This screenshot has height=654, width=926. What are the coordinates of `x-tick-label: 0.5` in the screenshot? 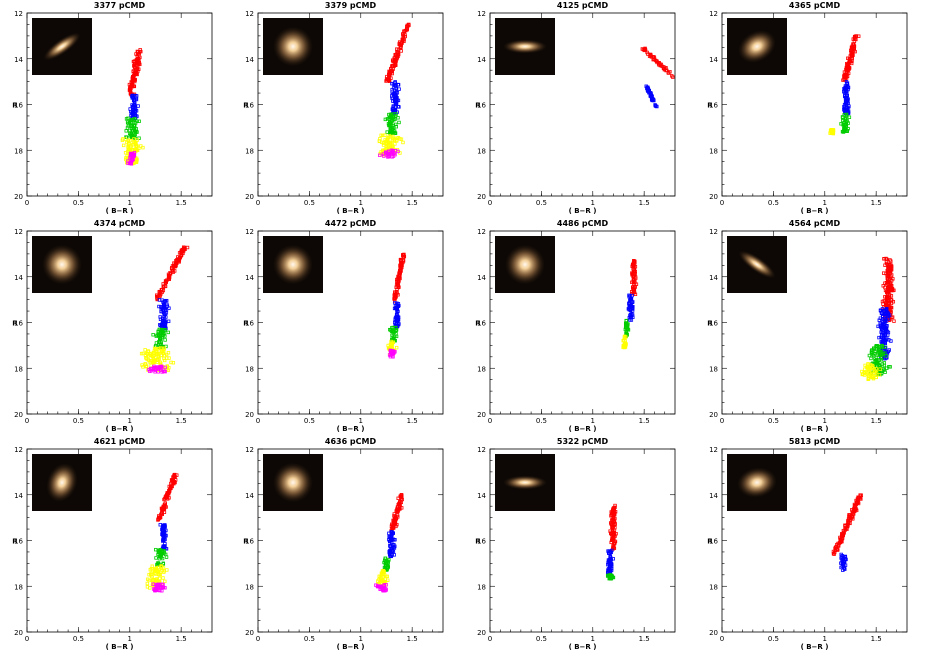 It's located at (773, 639).